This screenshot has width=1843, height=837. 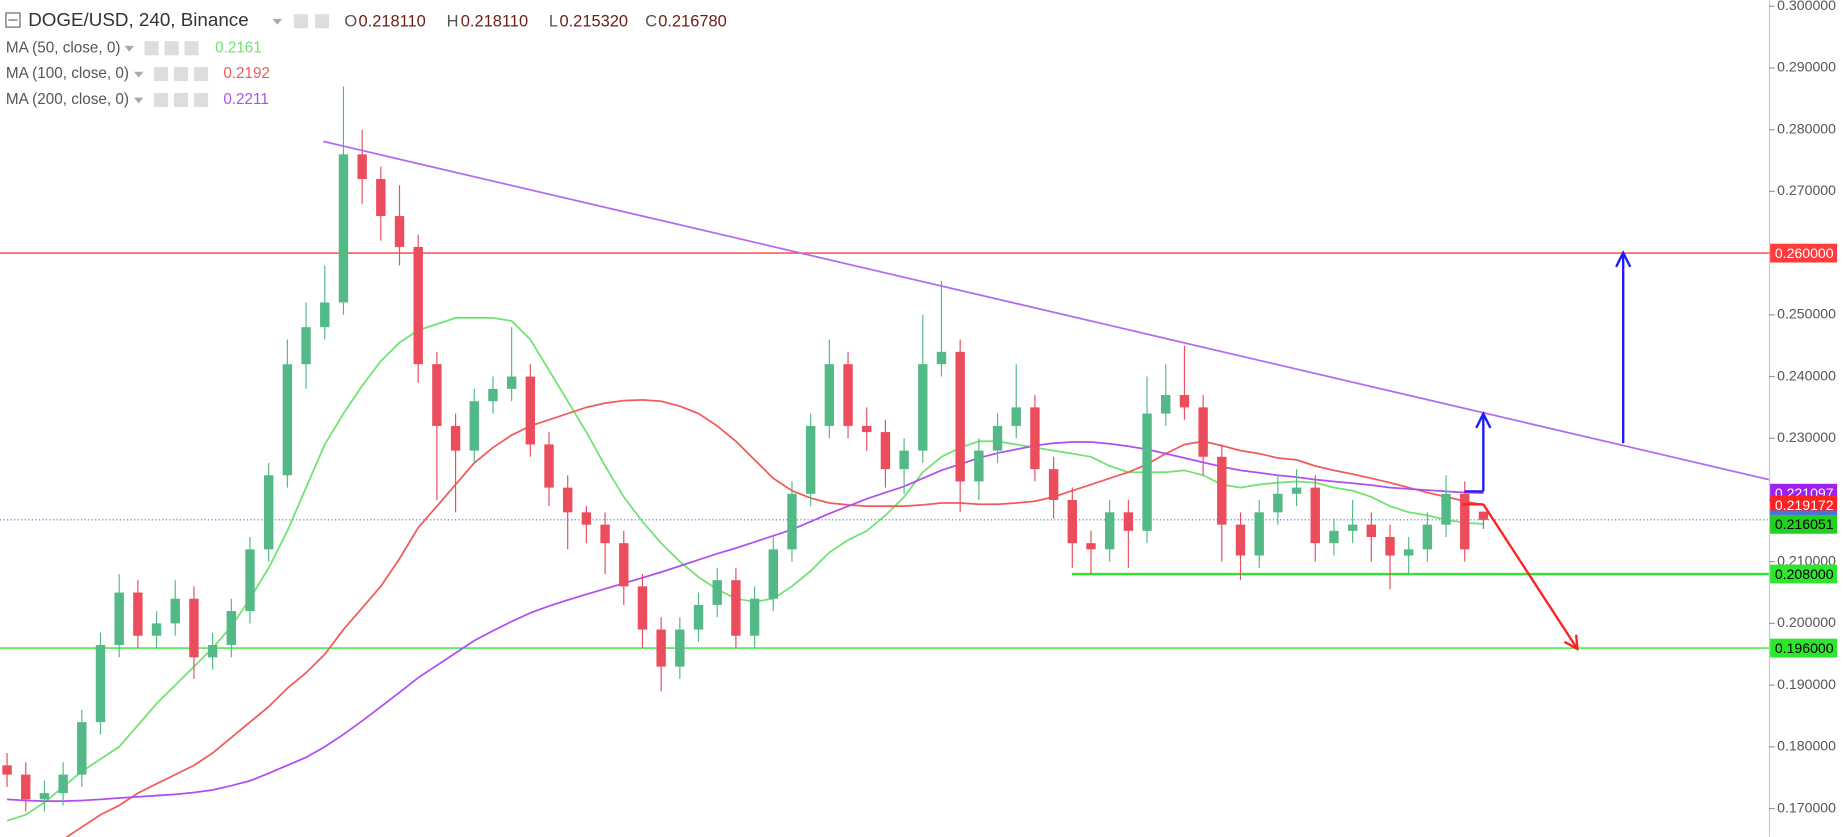 What do you see at coordinates (246, 99) in the screenshot?
I see `legend-value: 0.2211` at bounding box center [246, 99].